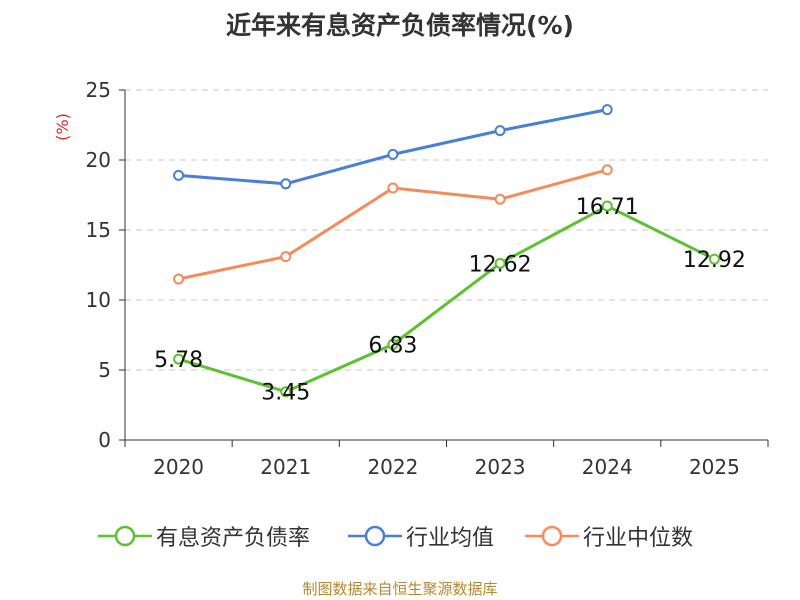  I want to click on legend: 有息资产负债率 行业均值 行业中位数, so click(400, 538).